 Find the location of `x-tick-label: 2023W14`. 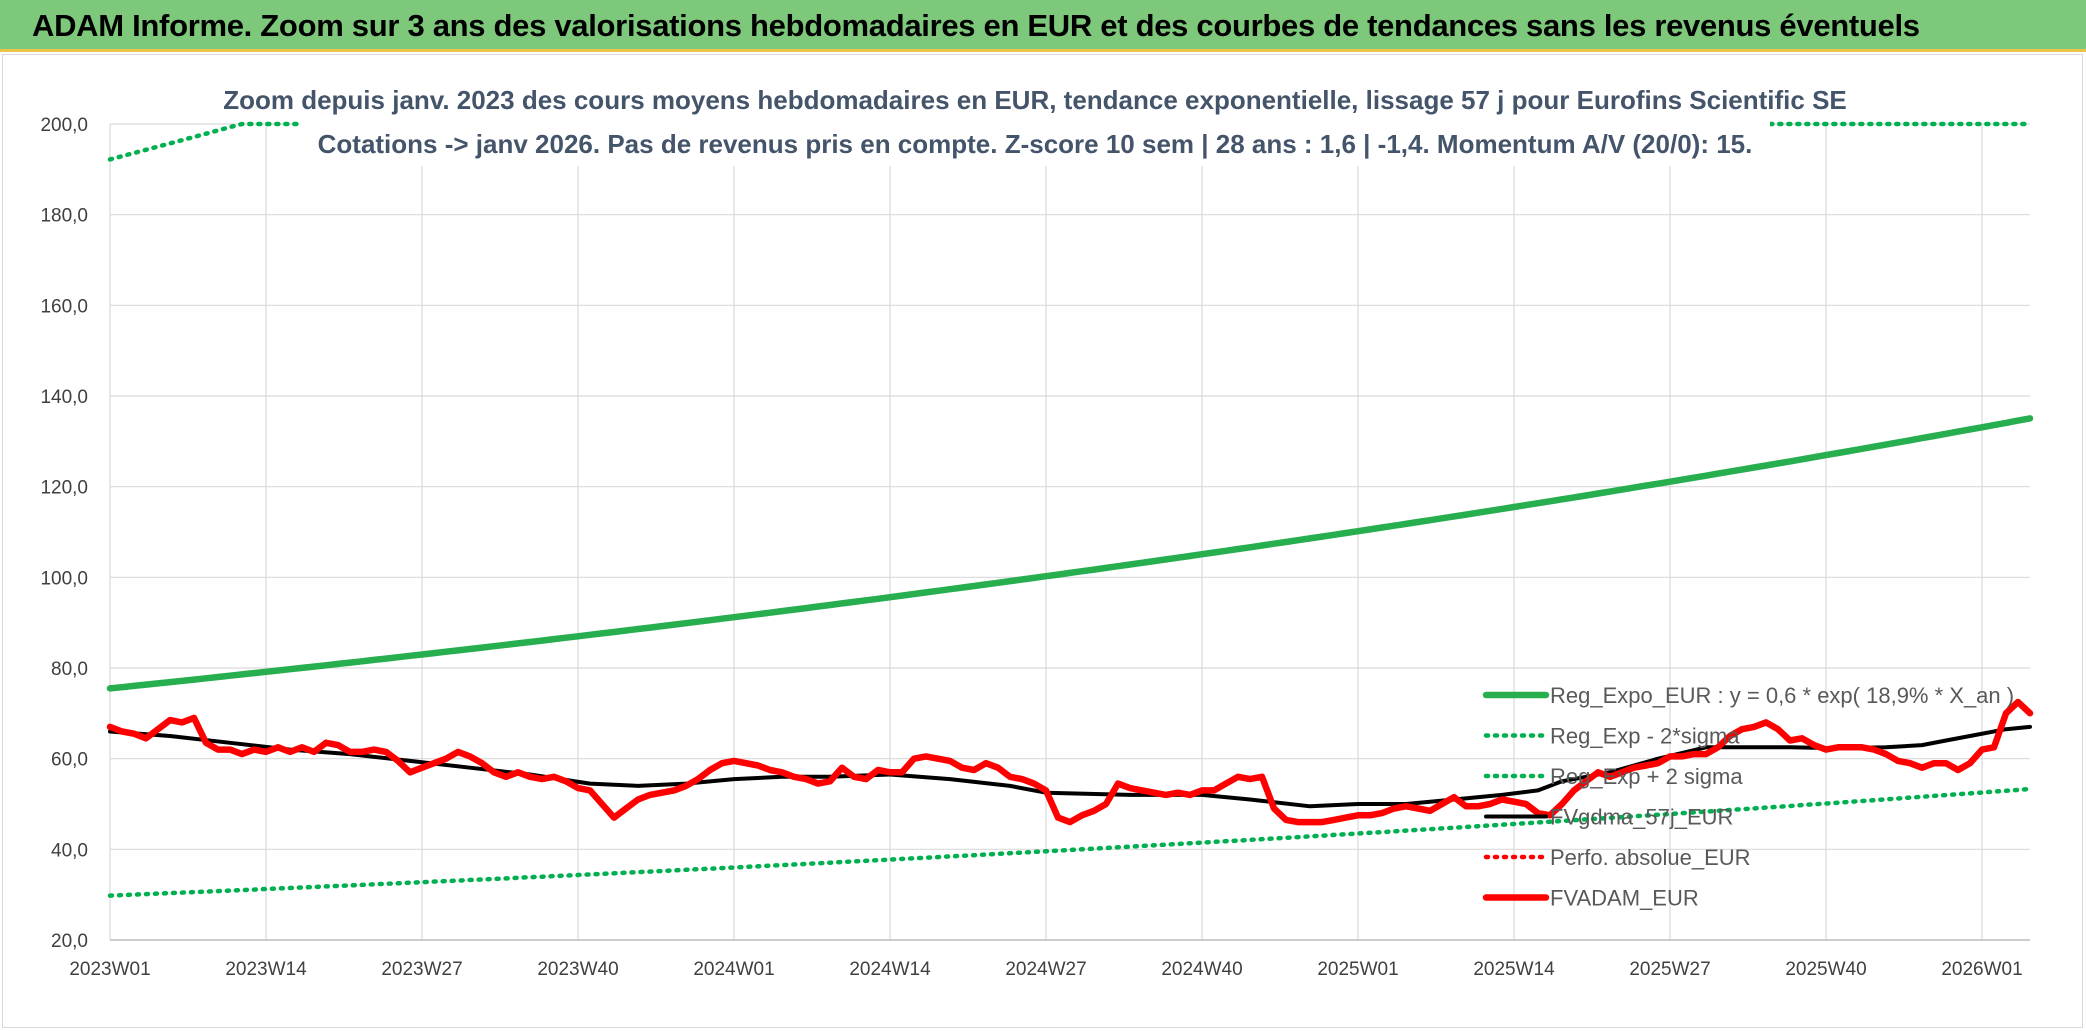

x-tick-label: 2023W14 is located at coordinates (266, 969).